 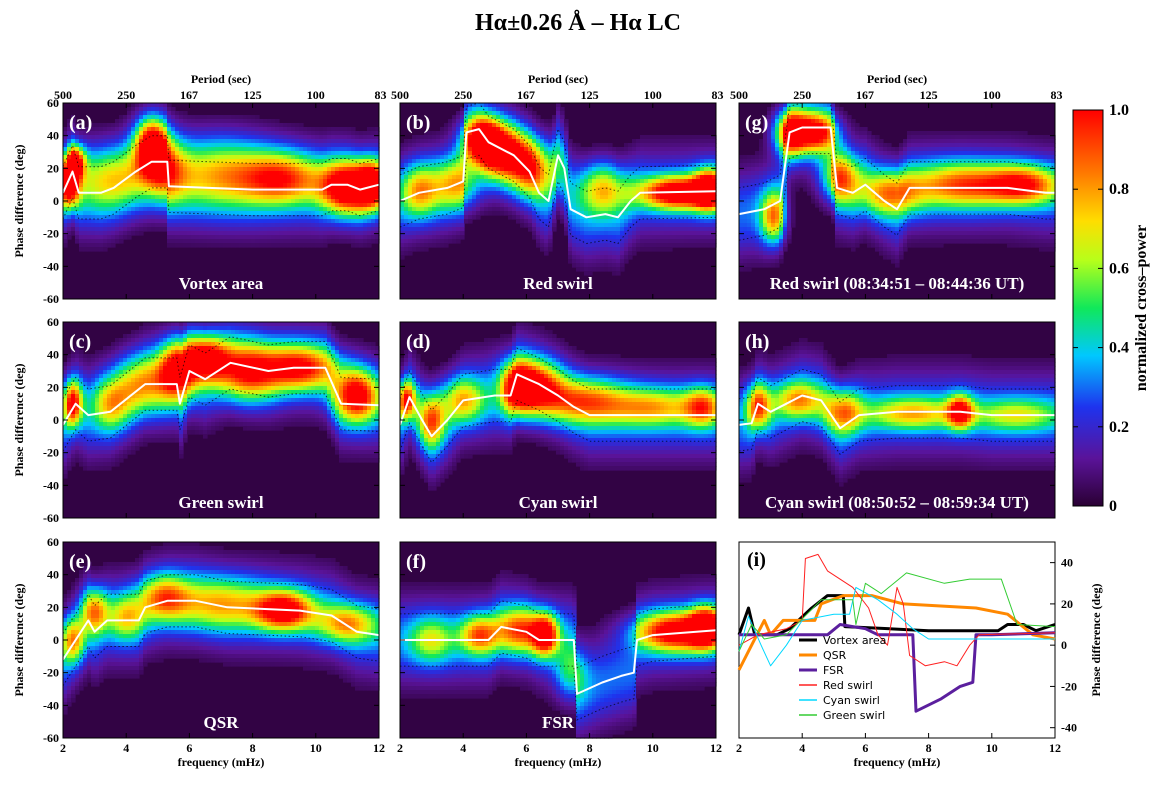 What do you see at coordinates (418, 342) in the screenshot?
I see `panel-tag: (d)` at bounding box center [418, 342].